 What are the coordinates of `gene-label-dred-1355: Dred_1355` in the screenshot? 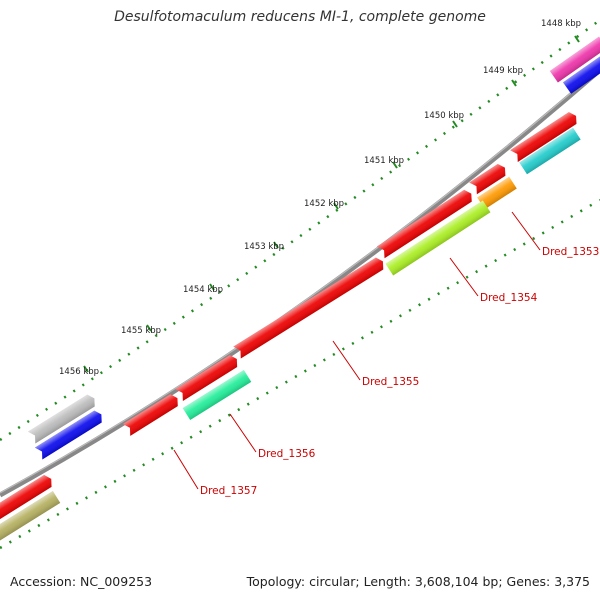 It's located at (390, 382).